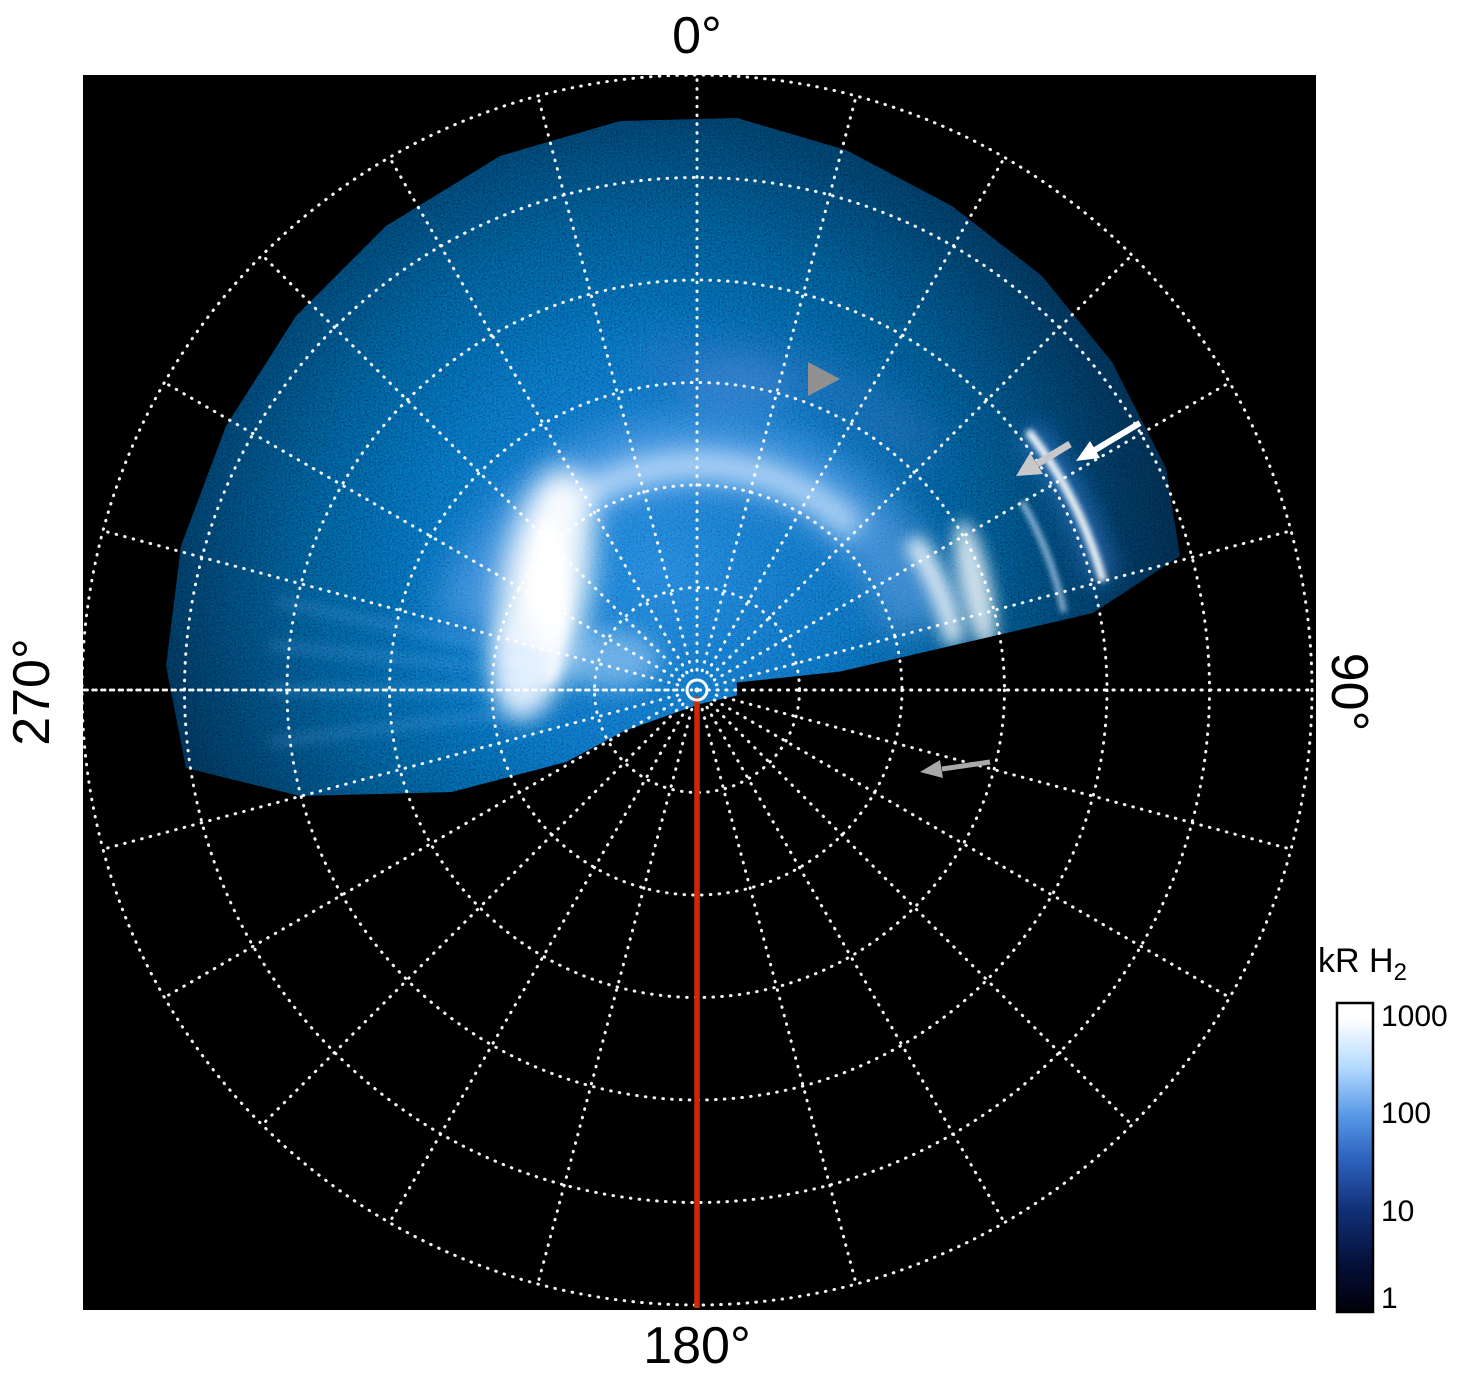 The image size is (1481, 1384). What do you see at coordinates (1066, 517) in the screenshot?
I see `narrow-outer-arc` at bounding box center [1066, 517].